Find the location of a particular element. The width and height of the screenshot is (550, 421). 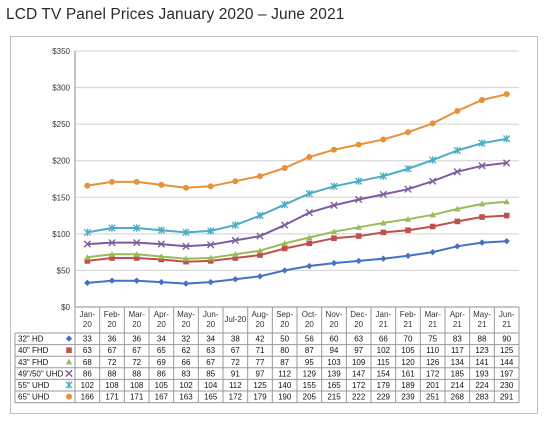

data-label: 62 is located at coordinates (186, 350).